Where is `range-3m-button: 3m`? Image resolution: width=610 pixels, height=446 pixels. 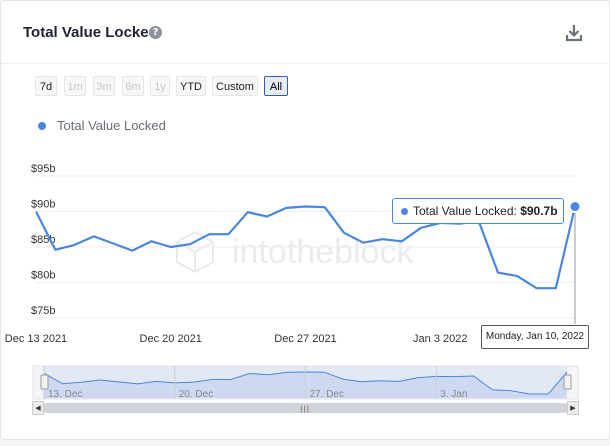
range-3m-button: 3m is located at coordinates (104, 86).